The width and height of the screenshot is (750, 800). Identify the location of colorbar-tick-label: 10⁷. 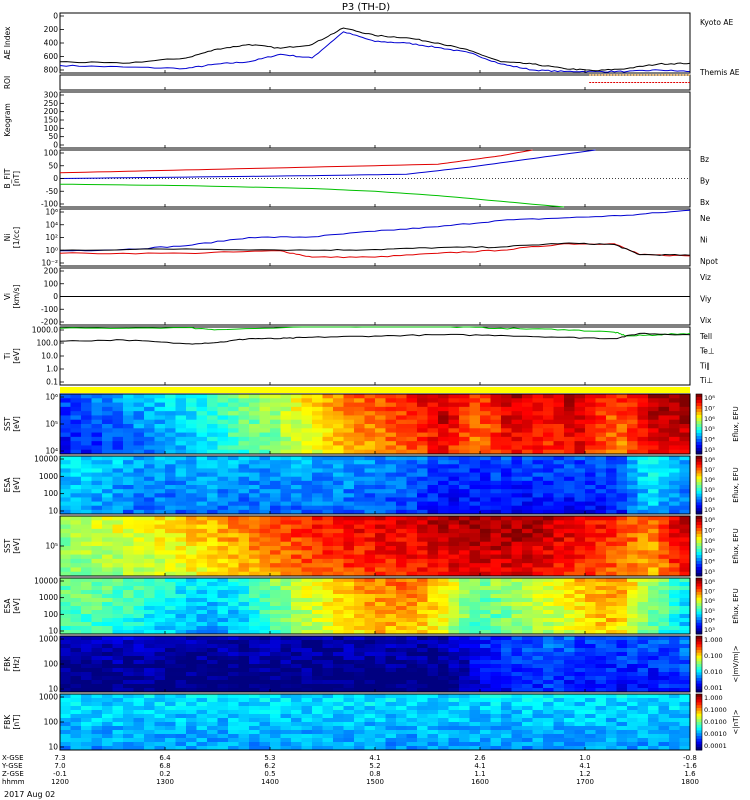
(709, 592).